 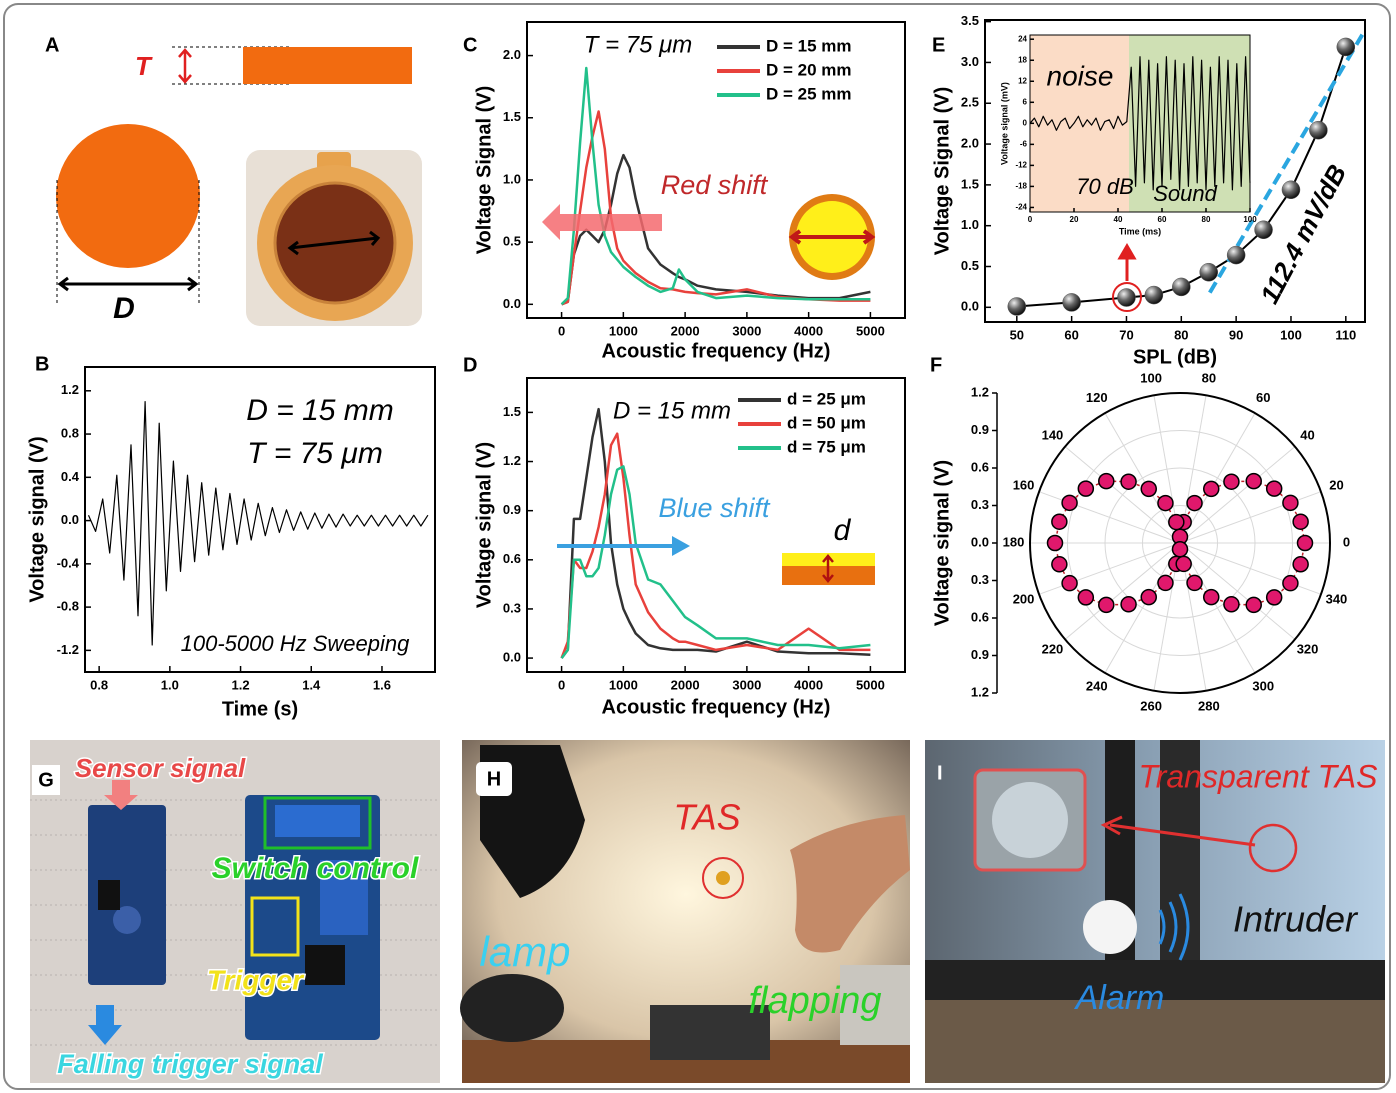 What do you see at coordinates (233, 180) in the screenshot?
I see `schematic: A T D` at bounding box center [233, 180].